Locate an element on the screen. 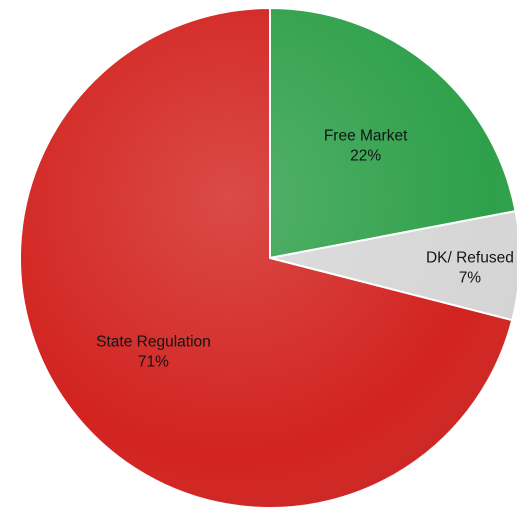  slice-category-dk-refused: DK/ Refused is located at coordinates (470, 257).